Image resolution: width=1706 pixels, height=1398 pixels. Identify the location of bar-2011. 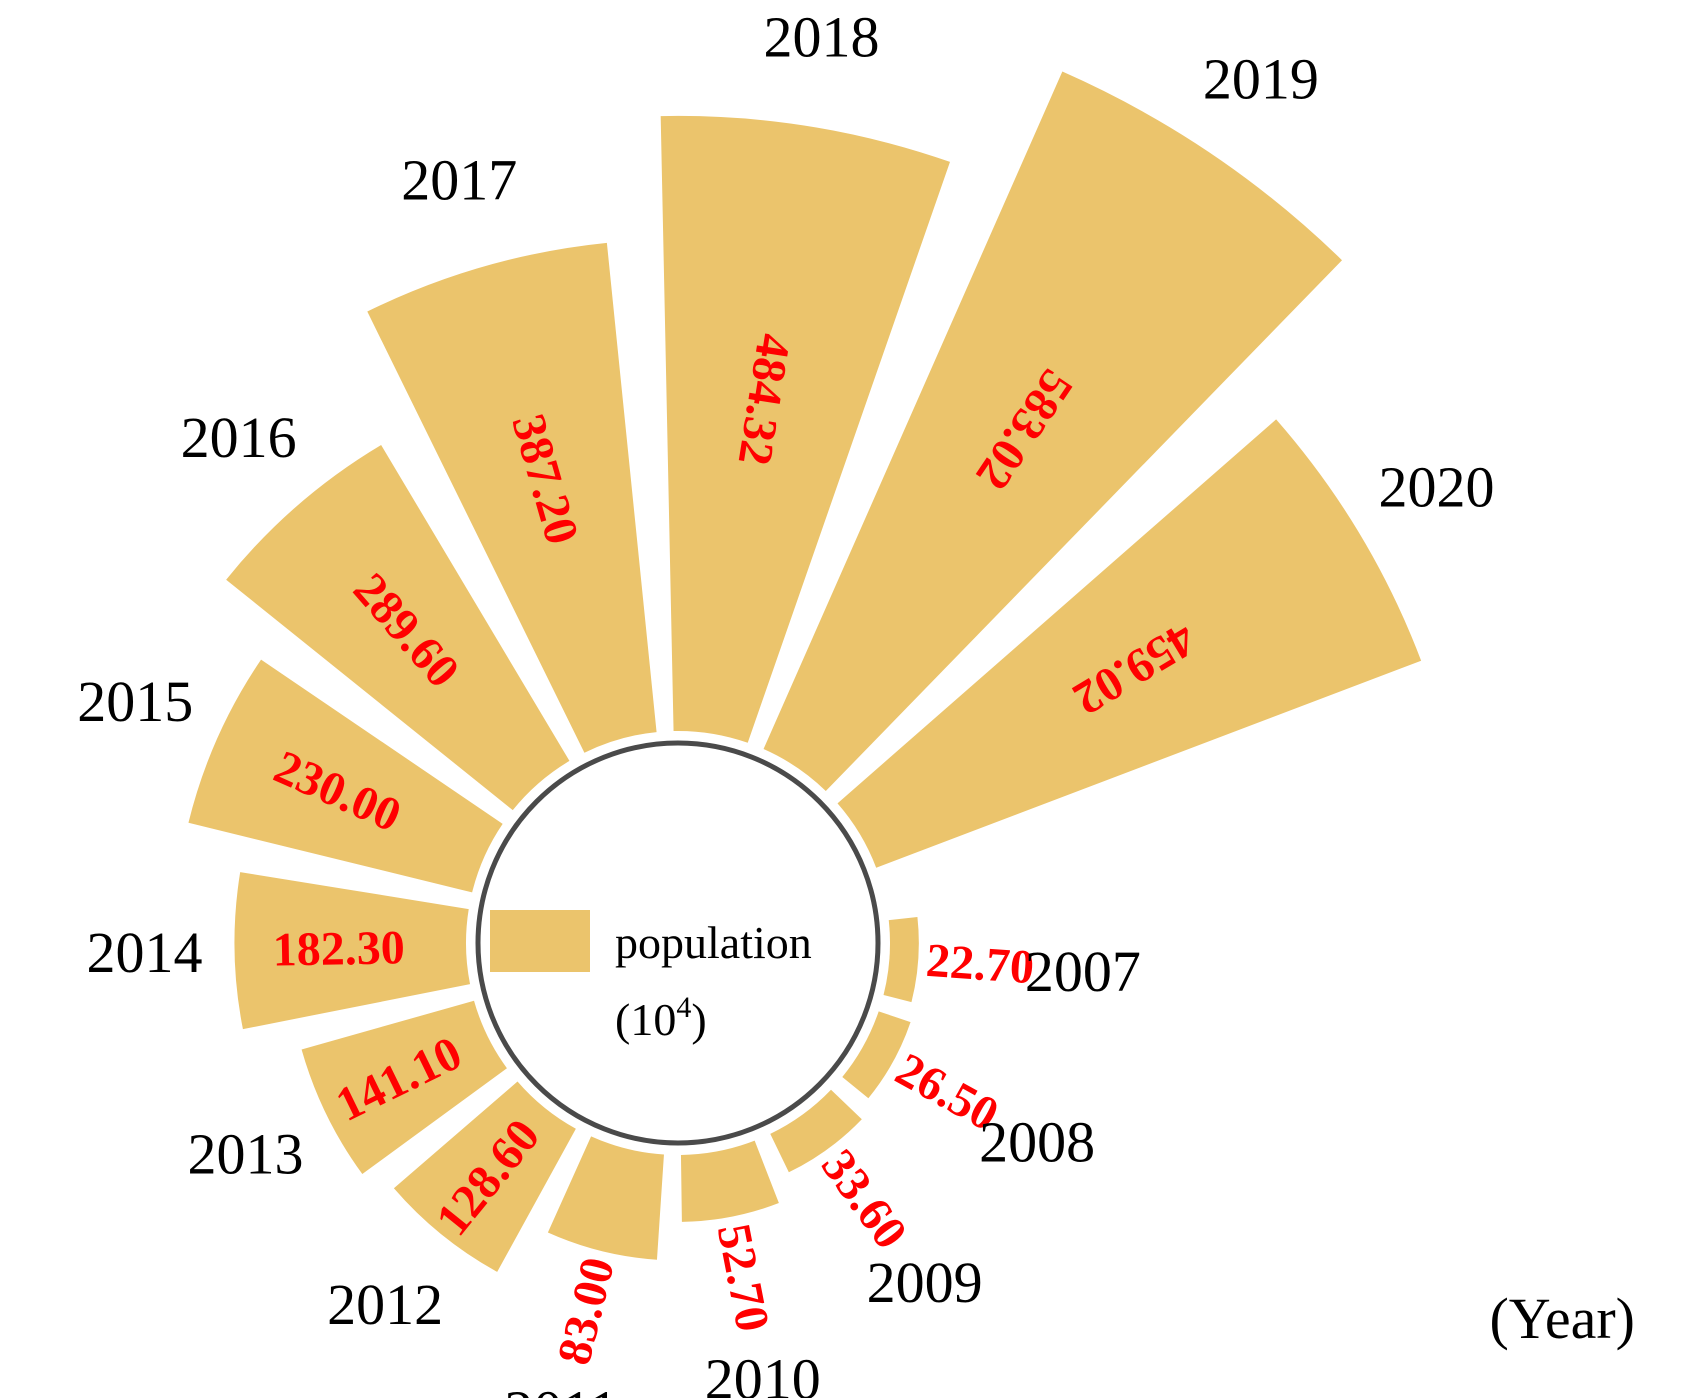
(605, 1198).